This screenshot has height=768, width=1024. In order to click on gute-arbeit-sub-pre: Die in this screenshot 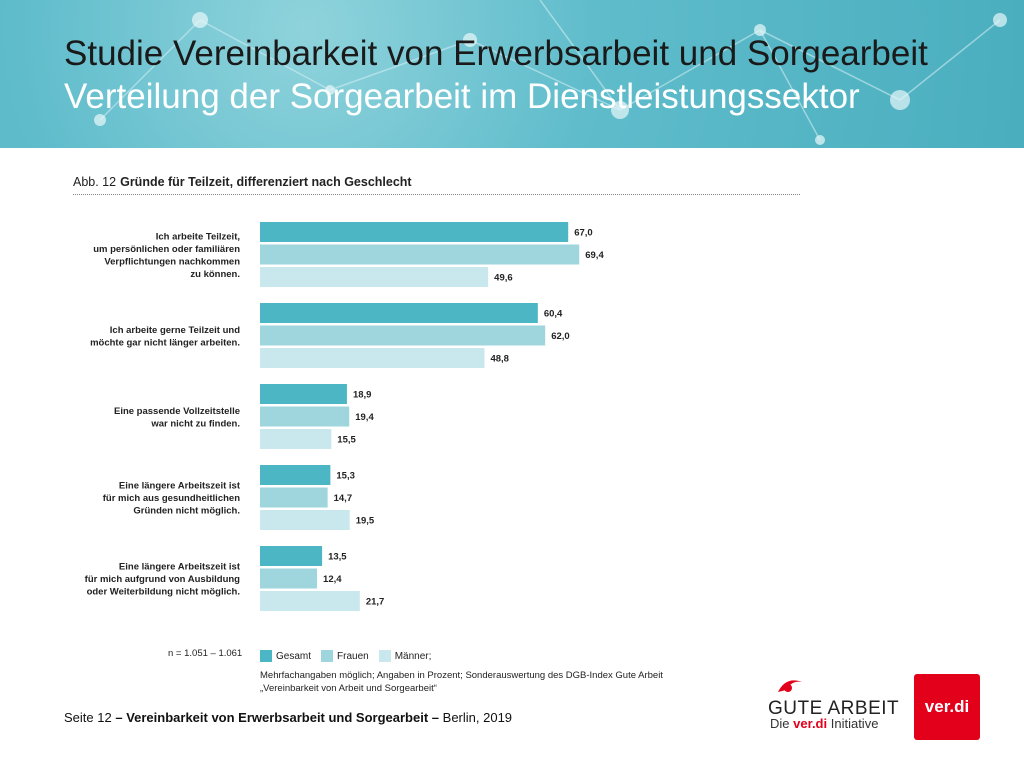, I will do `click(780, 723)`.